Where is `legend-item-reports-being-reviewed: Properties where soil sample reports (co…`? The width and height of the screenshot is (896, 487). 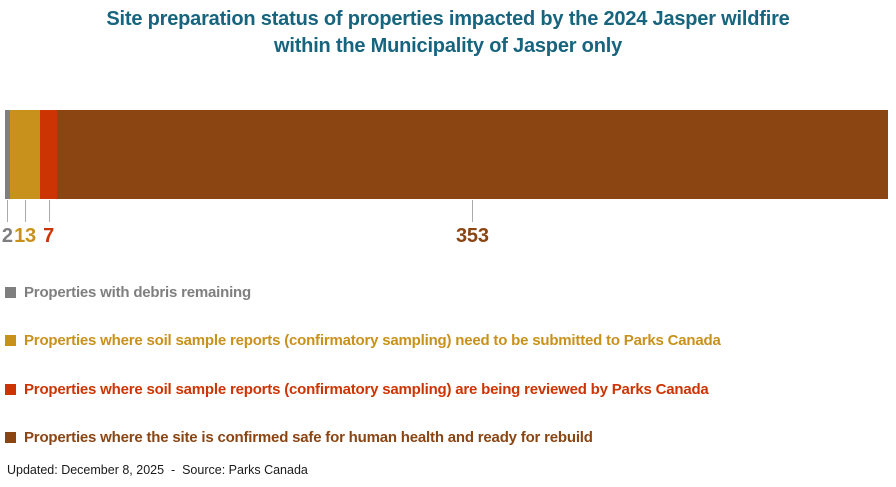
legend-item-reports-being-reviewed: Properties where soil sample reports (co… is located at coordinates (357, 389).